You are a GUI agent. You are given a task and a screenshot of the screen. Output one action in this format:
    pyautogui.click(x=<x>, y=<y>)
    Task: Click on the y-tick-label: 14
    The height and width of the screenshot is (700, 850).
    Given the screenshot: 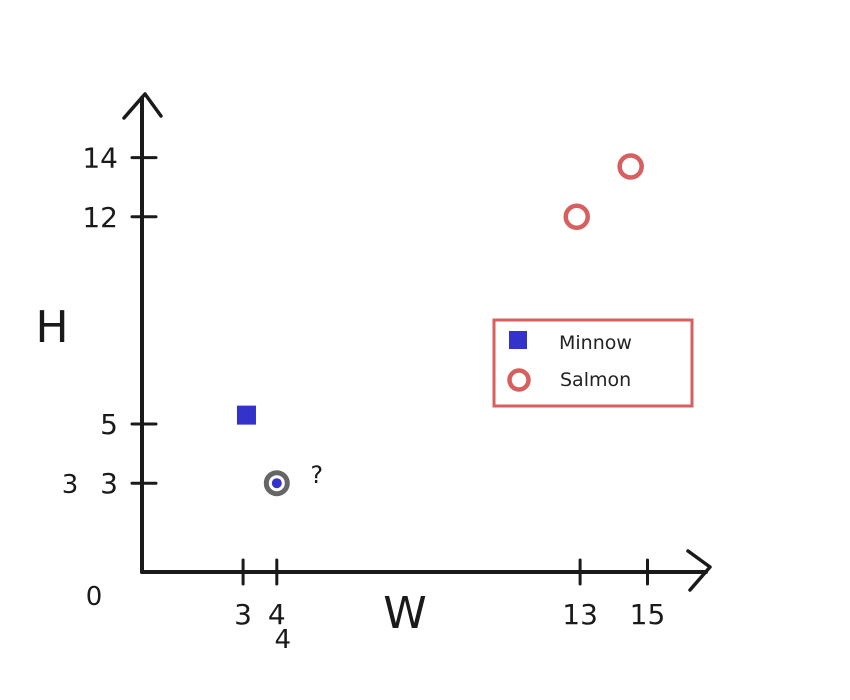 What is the action you would take?
    pyautogui.click(x=100, y=158)
    